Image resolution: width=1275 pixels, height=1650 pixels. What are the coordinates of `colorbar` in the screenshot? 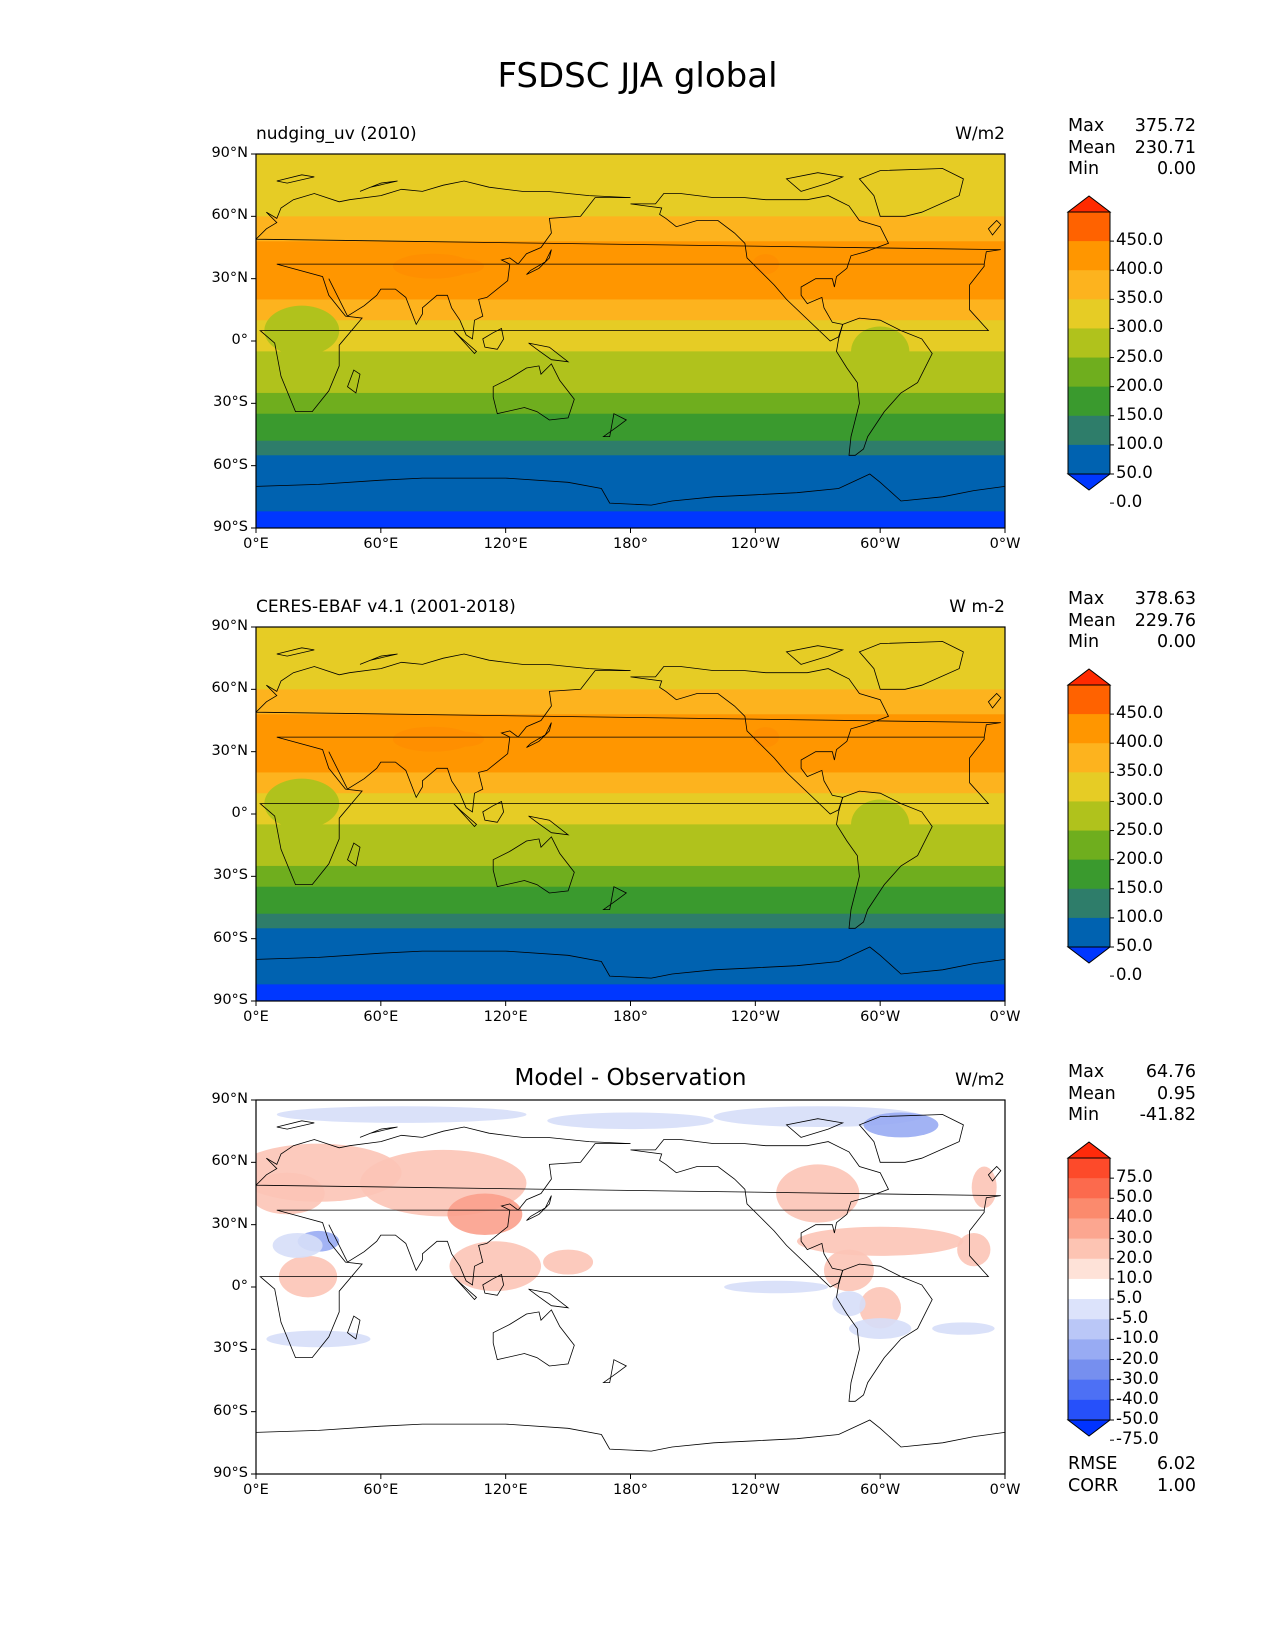 It's located at (1090, 1291).